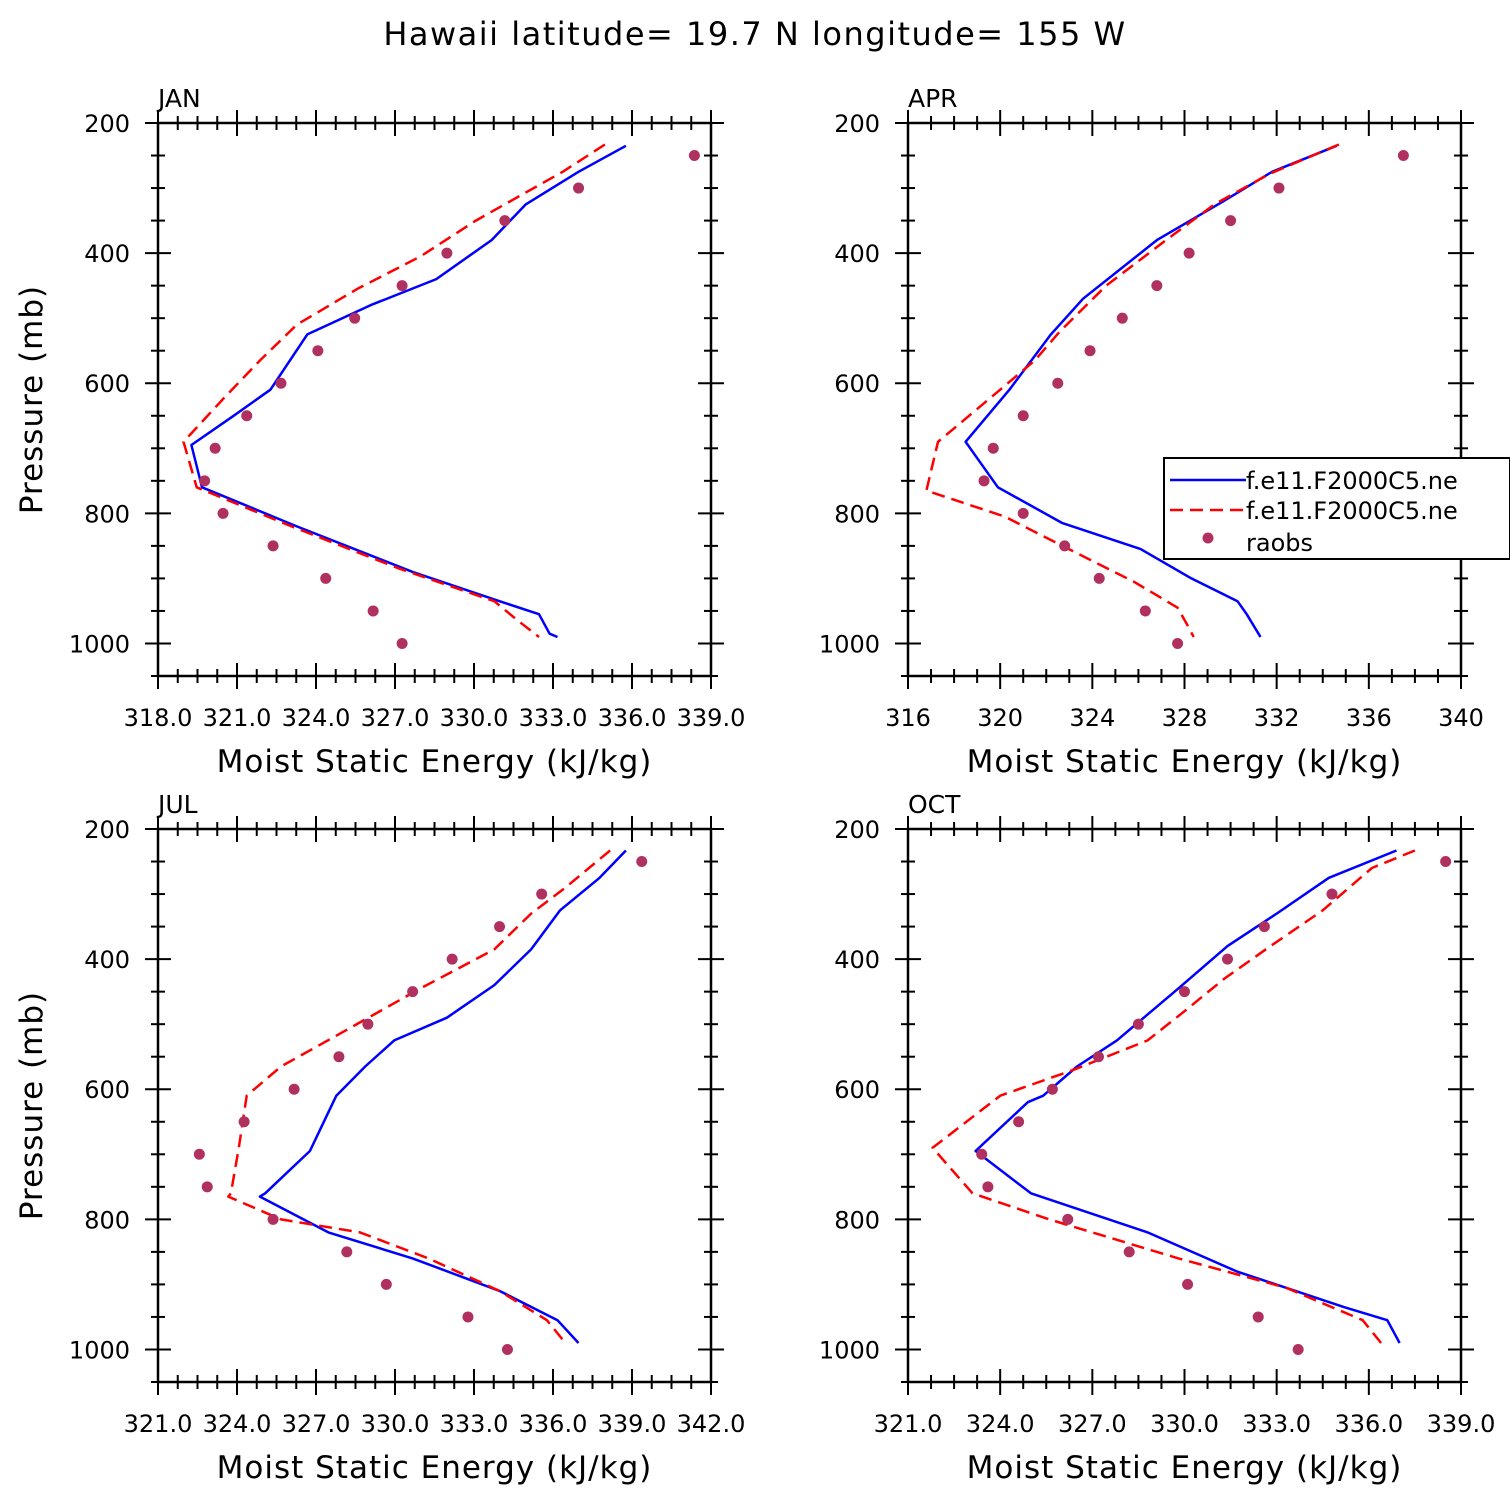 This screenshot has width=1510, height=1510. Describe the element at coordinates (711, 1424) in the screenshot. I see `x-tick-label: 342.0` at that location.